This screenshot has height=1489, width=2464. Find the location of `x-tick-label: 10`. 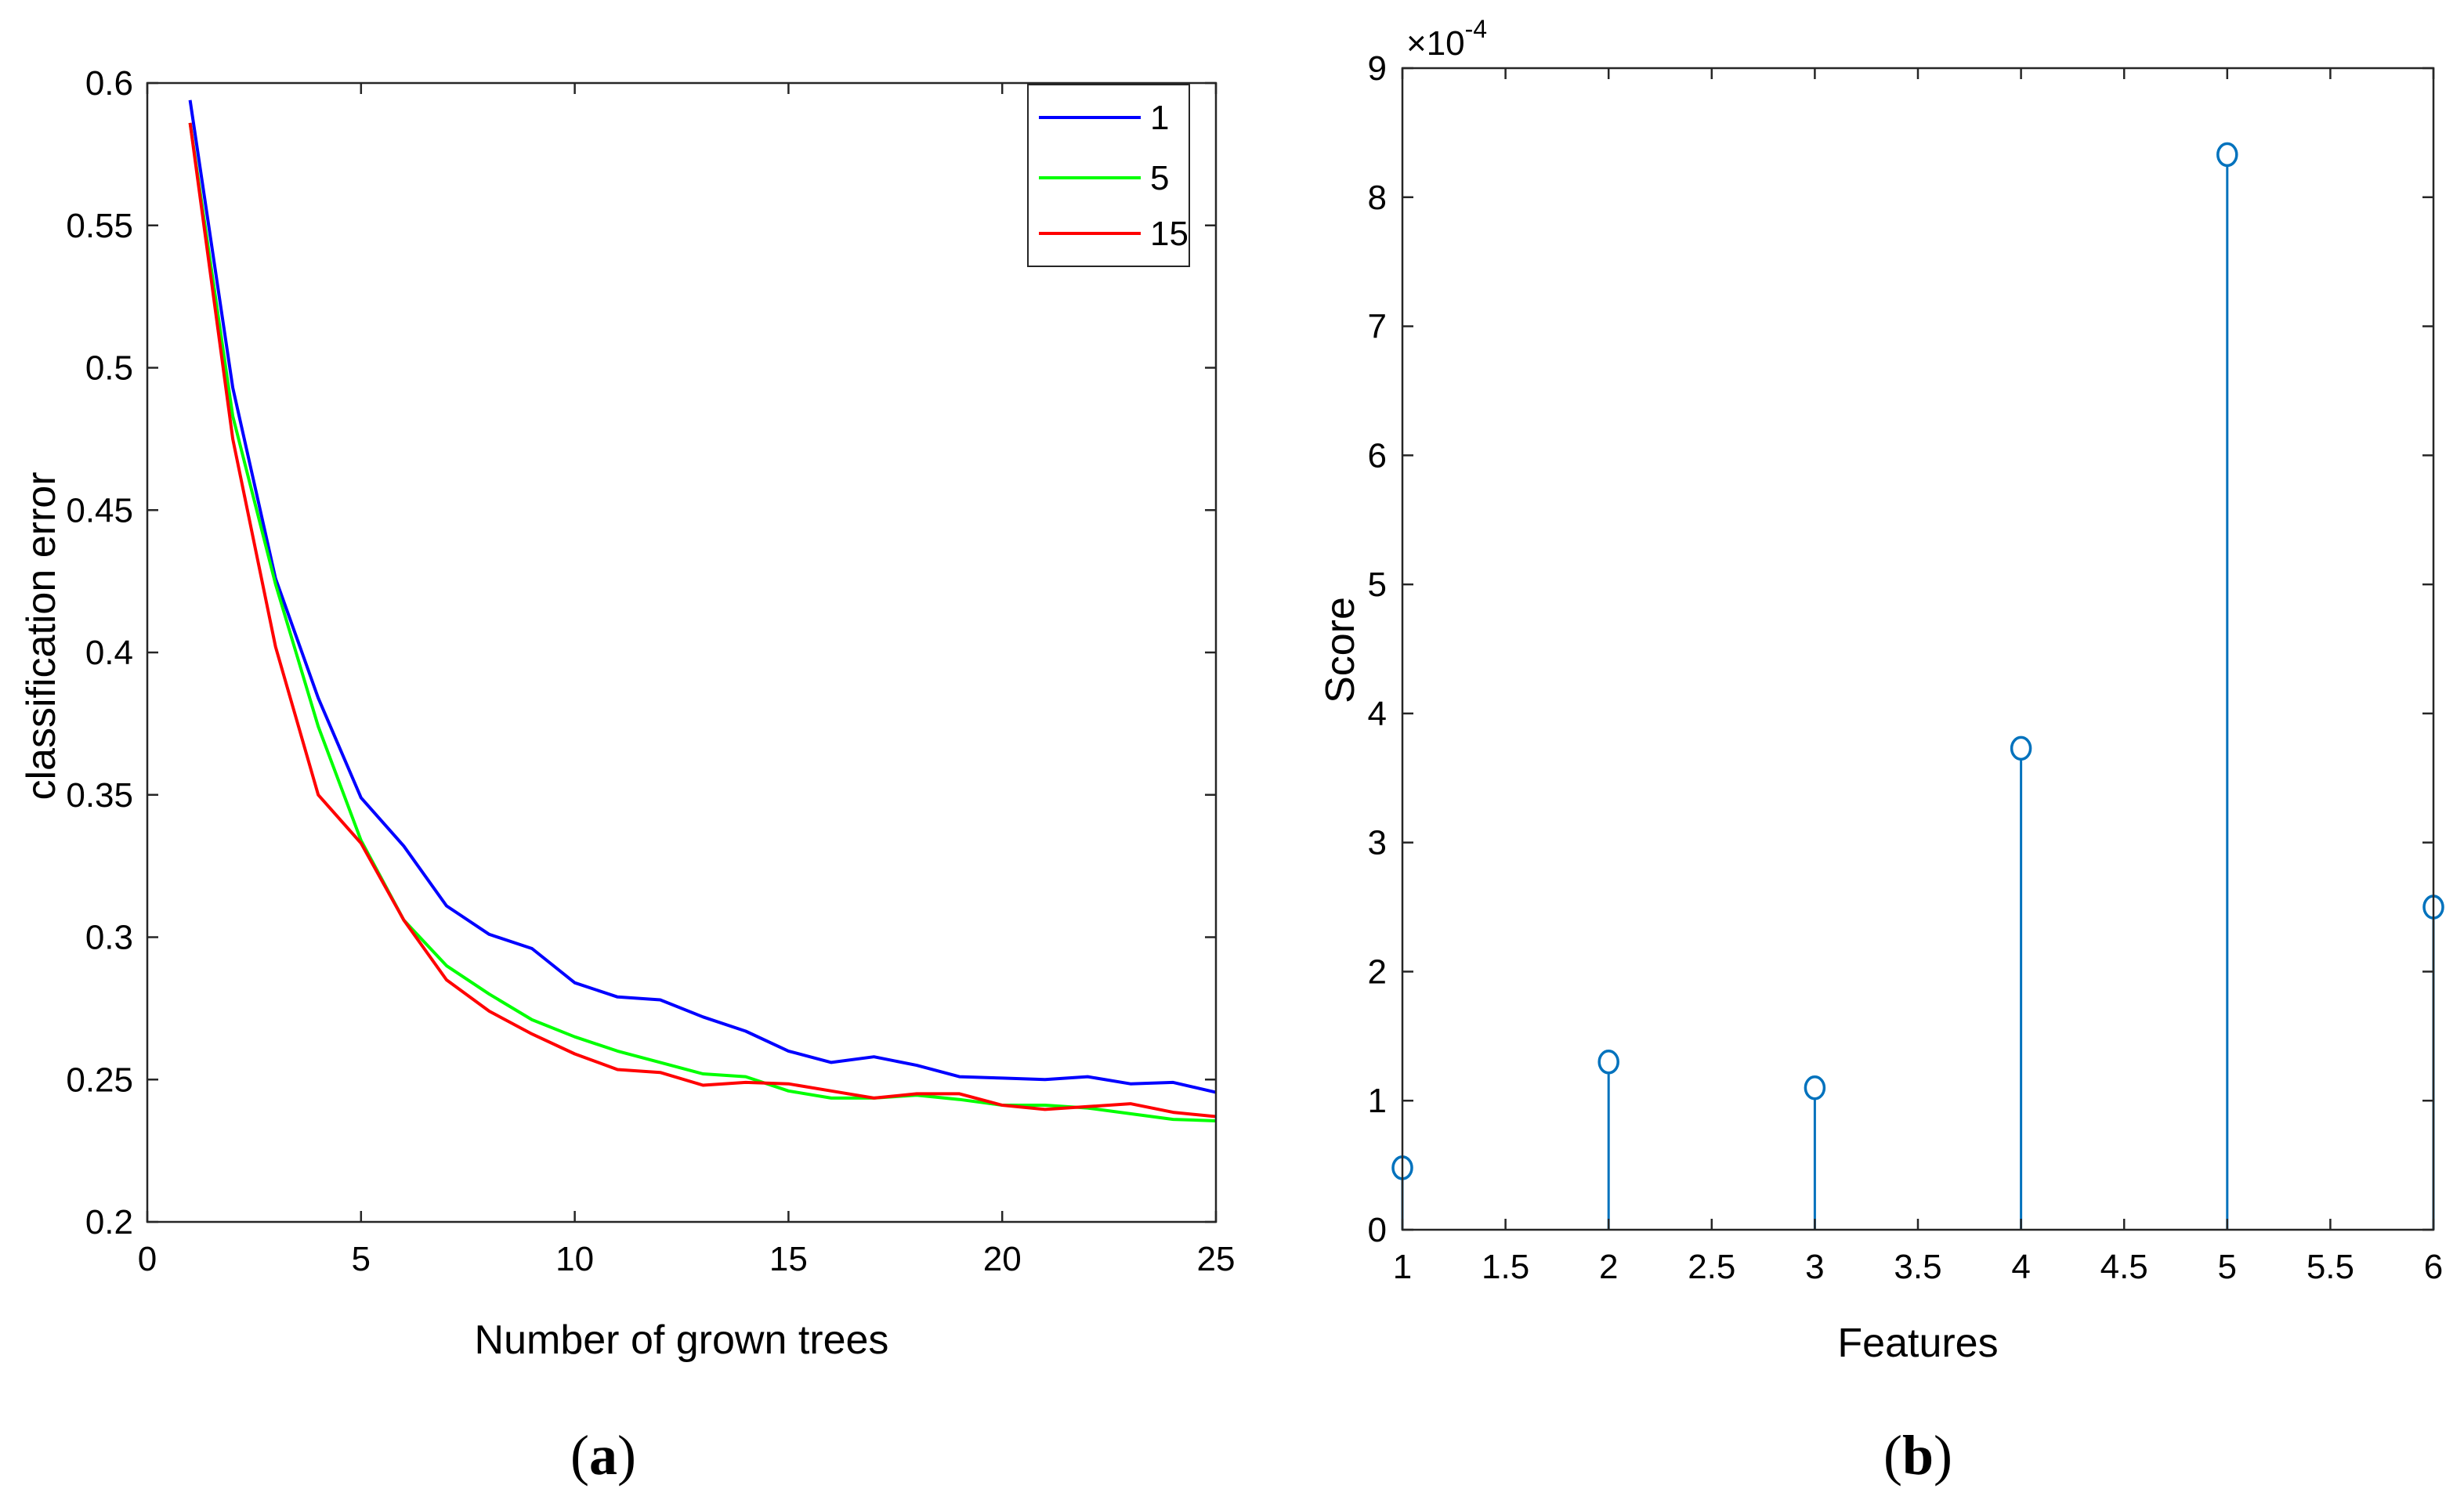

x-tick-label: 10 is located at coordinates (574, 1259).